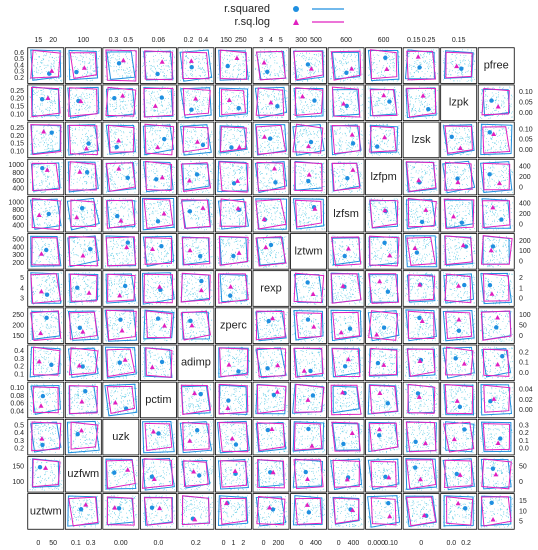 The height and width of the screenshot is (550, 538). What do you see at coordinates (233, 326) in the screenshot?
I see `variable-name: zperc` at bounding box center [233, 326].